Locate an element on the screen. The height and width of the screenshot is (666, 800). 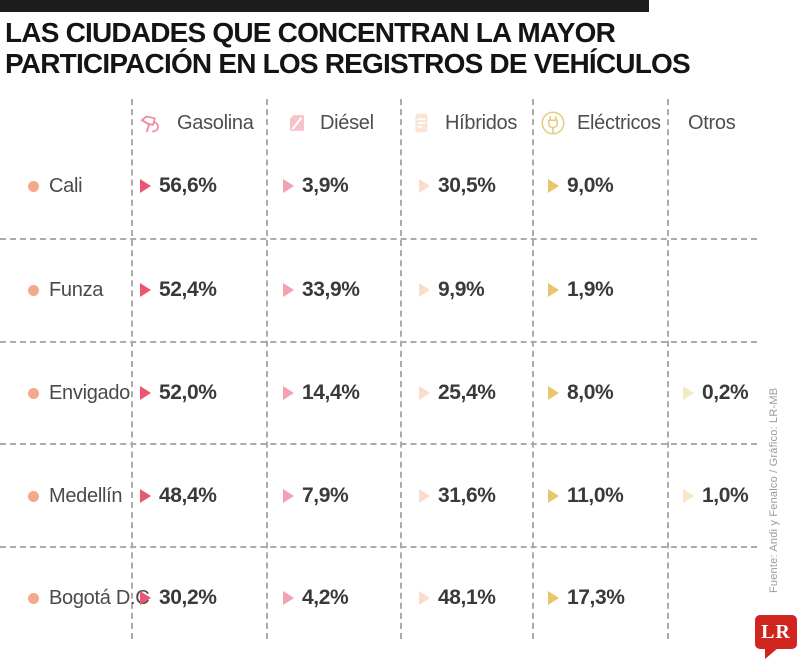
city-label: Cali is located at coordinates (66, 185).